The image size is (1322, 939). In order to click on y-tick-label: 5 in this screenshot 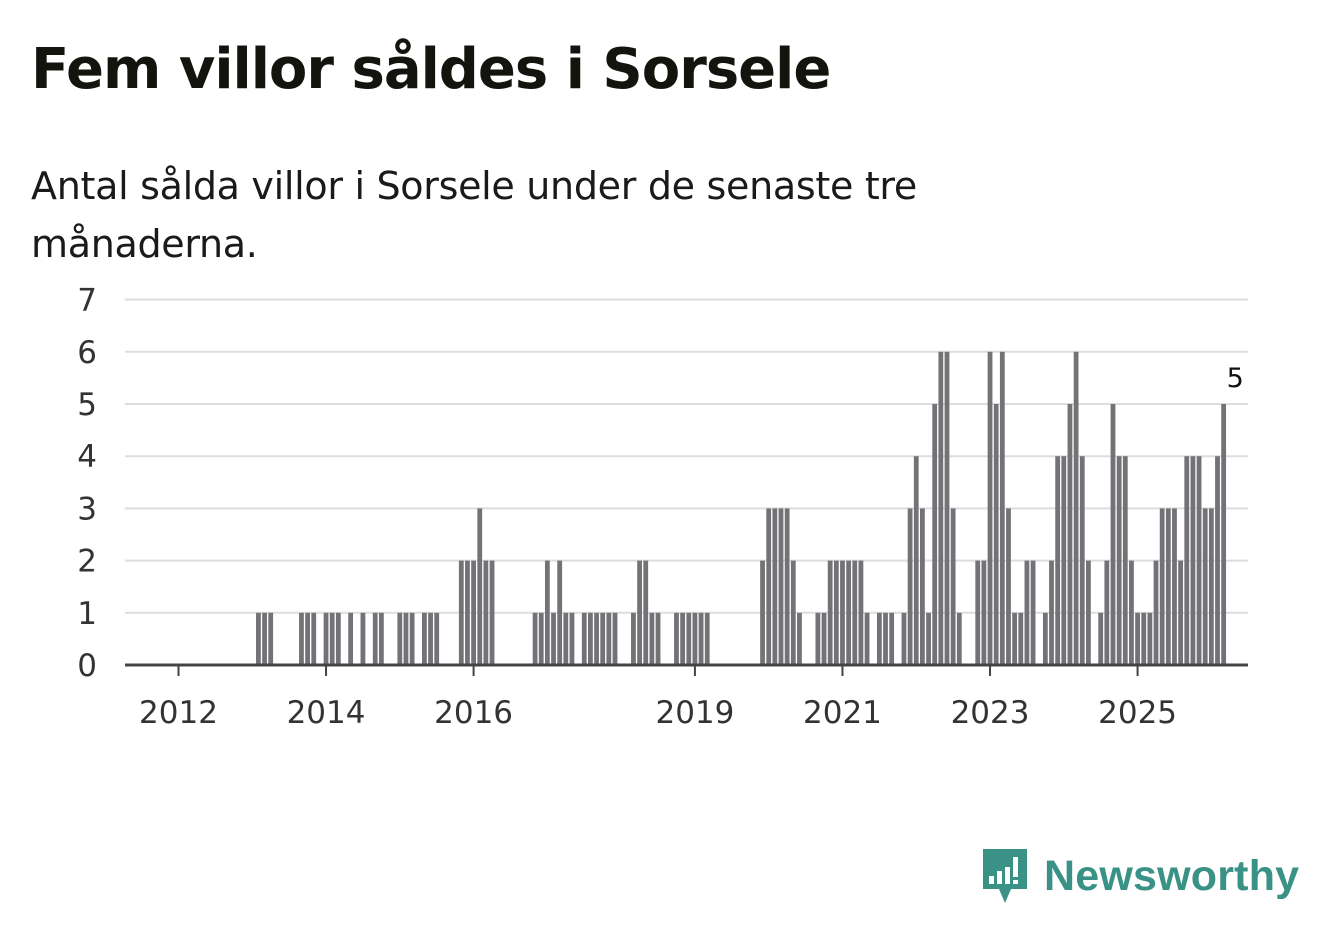, I will do `click(87, 405)`.